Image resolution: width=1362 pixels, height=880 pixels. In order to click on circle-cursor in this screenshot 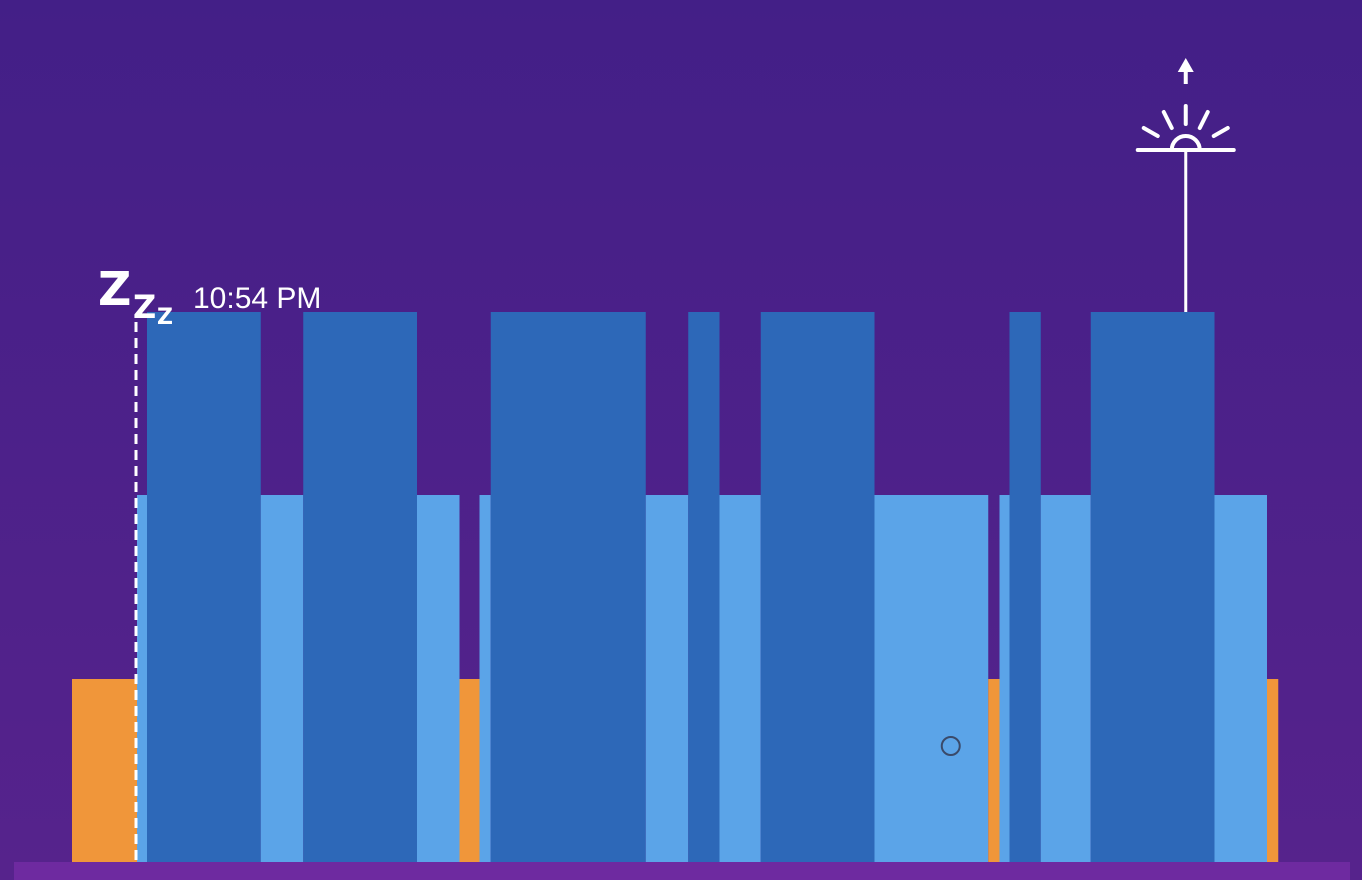, I will do `click(950, 746)`.